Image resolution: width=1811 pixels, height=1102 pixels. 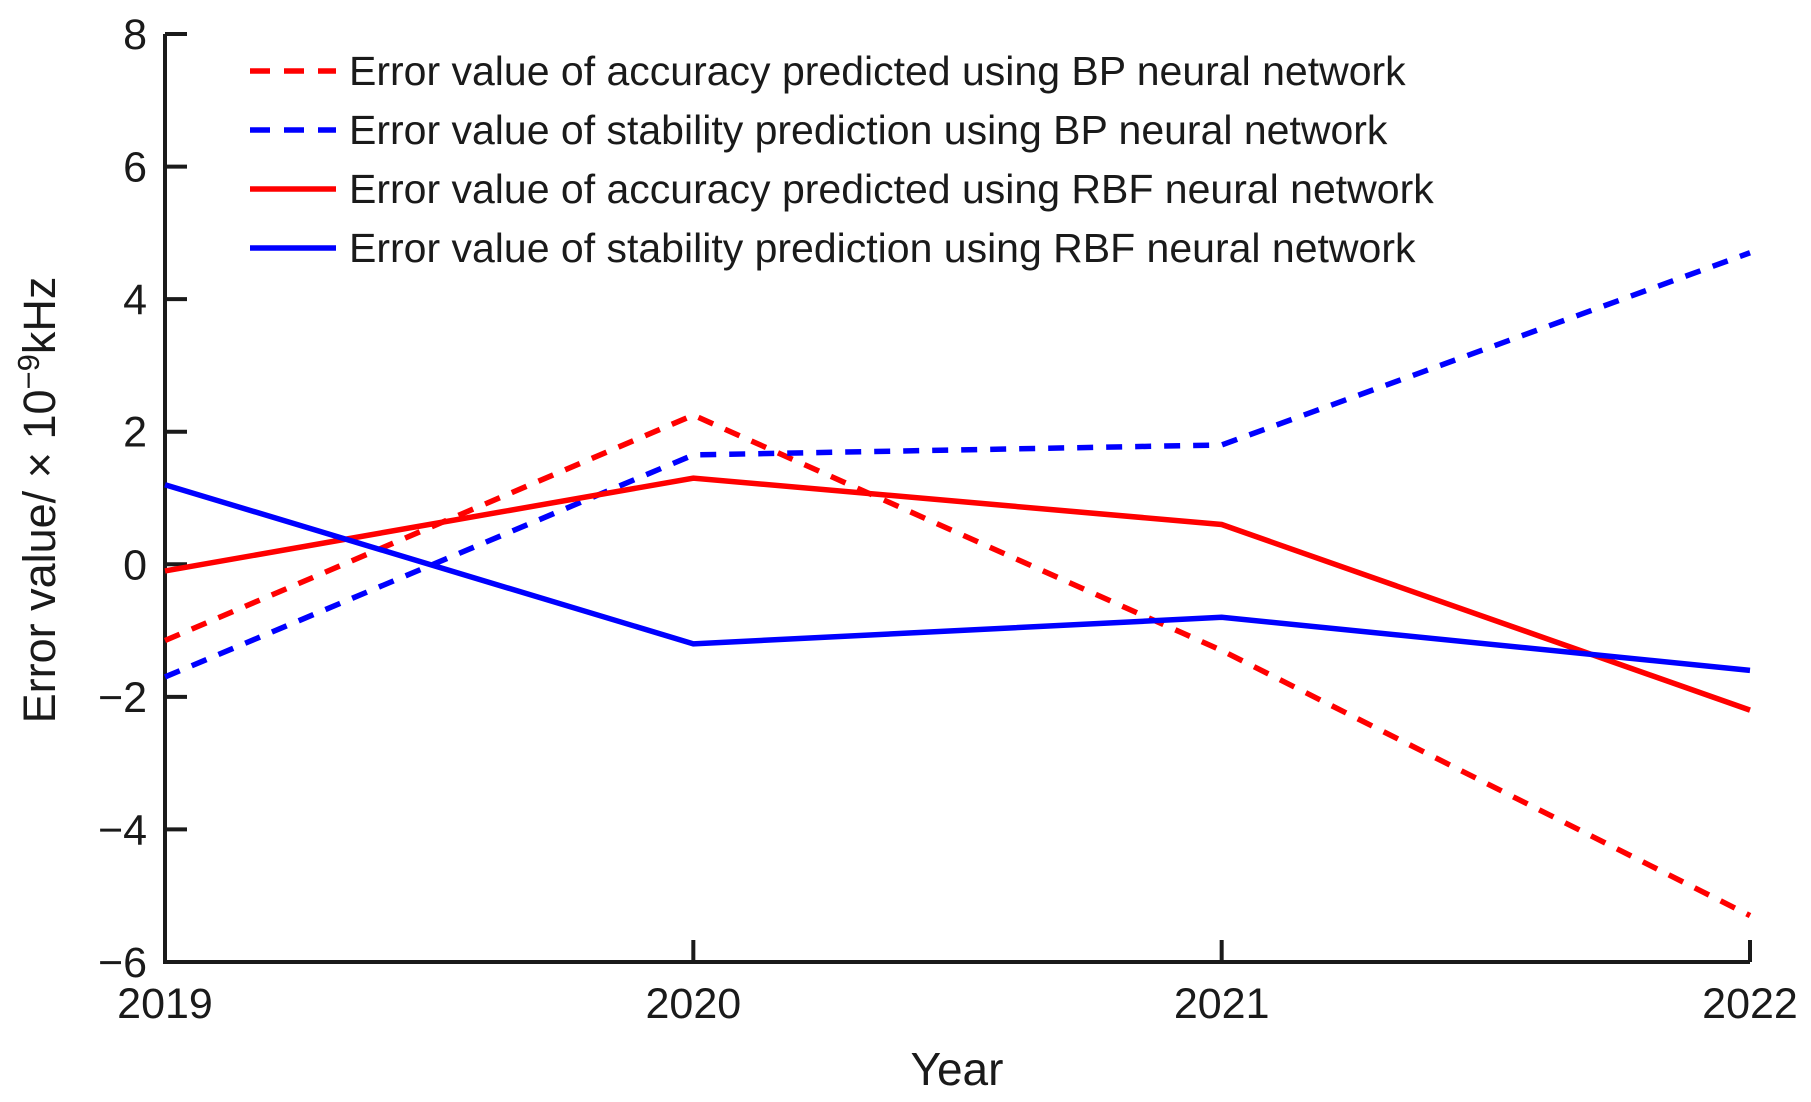 I want to click on y-tick-label: −2, so click(x=122, y=698).